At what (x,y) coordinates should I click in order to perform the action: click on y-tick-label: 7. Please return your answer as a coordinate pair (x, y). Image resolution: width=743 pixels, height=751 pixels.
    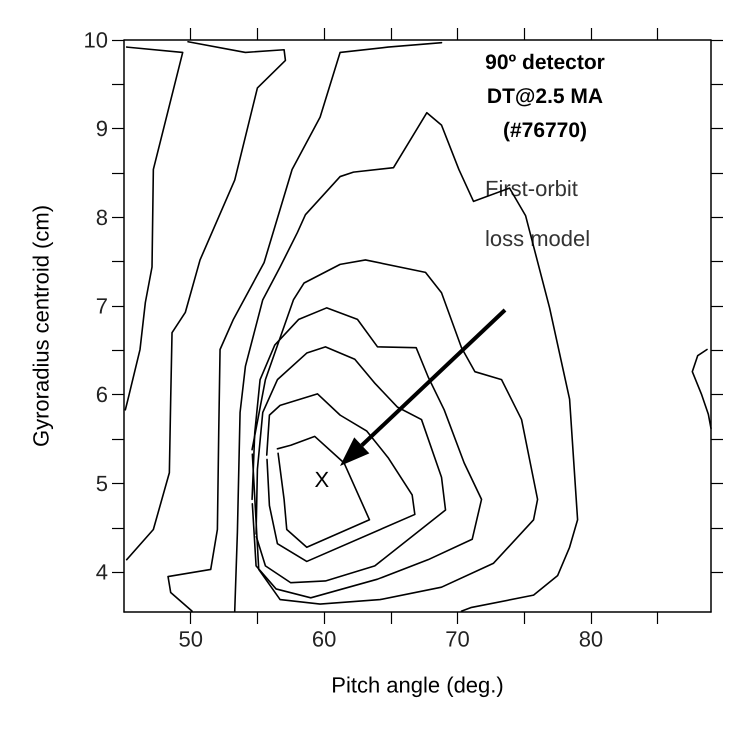
    Looking at the image, I should click on (102, 306).